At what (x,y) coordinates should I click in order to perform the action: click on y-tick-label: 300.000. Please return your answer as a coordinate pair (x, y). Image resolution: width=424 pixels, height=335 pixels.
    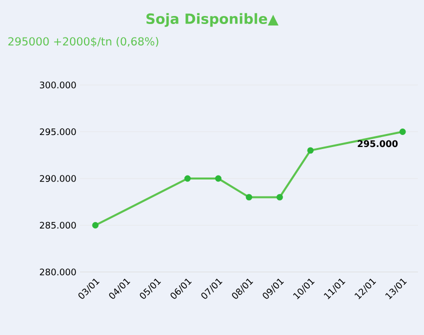
    Looking at the image, I should click on (58, 85).